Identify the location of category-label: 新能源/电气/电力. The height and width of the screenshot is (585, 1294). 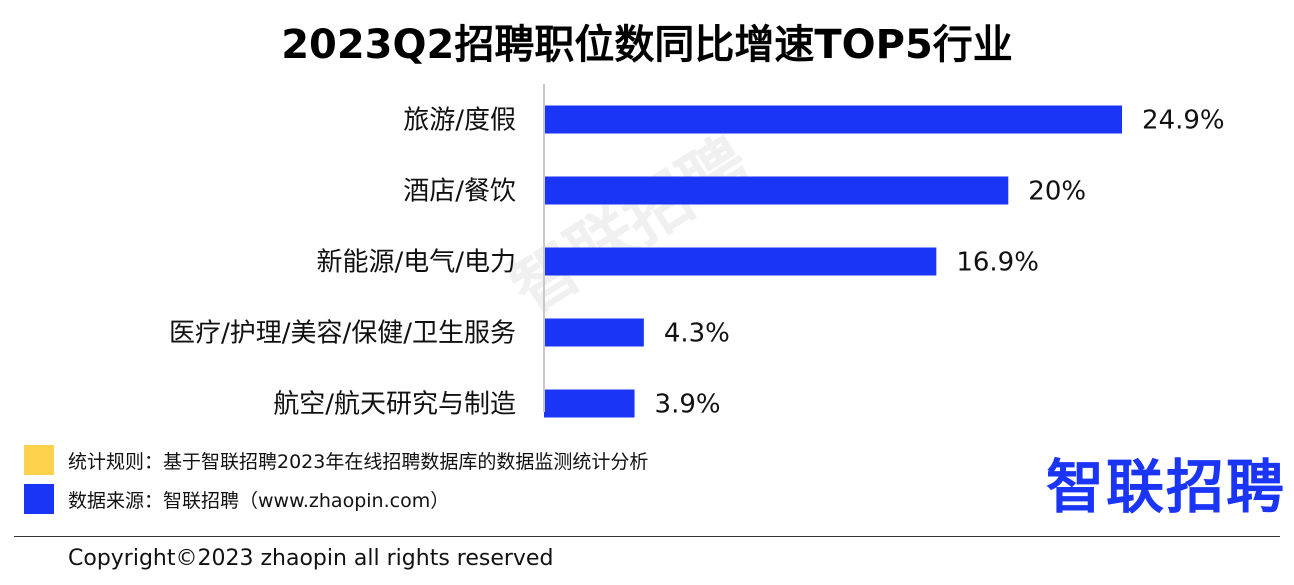
(416, 263).